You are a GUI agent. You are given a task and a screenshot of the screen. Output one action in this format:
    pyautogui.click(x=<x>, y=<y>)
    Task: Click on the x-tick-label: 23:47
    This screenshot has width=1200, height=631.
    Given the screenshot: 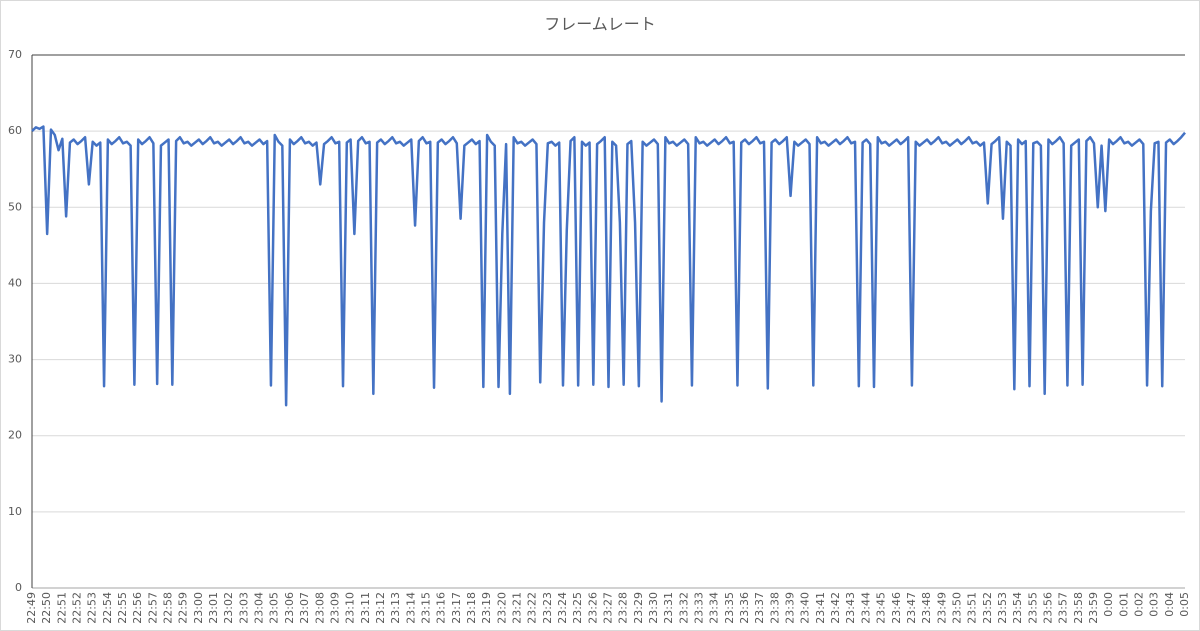 What is the action you would take?
    pyautogui.click(x=911, y=608)
    